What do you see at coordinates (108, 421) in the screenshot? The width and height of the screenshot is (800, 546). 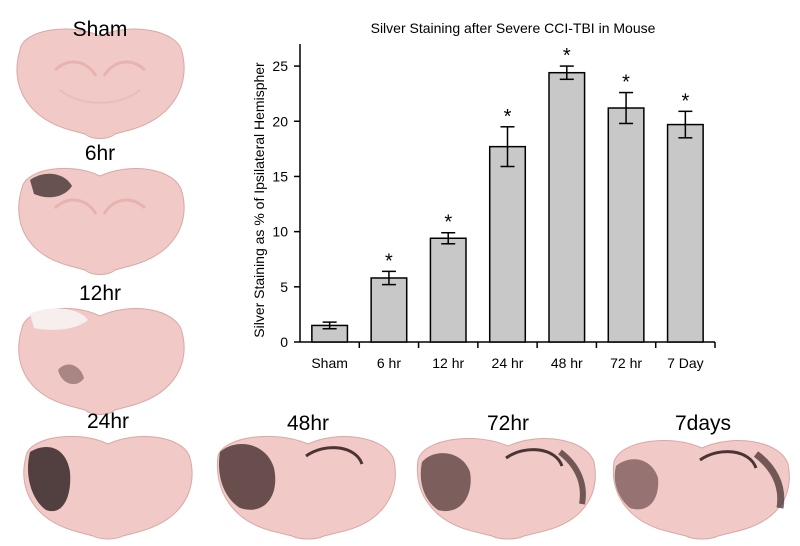 I see `panel-label: 24hr` at bounding box center [108, 421].